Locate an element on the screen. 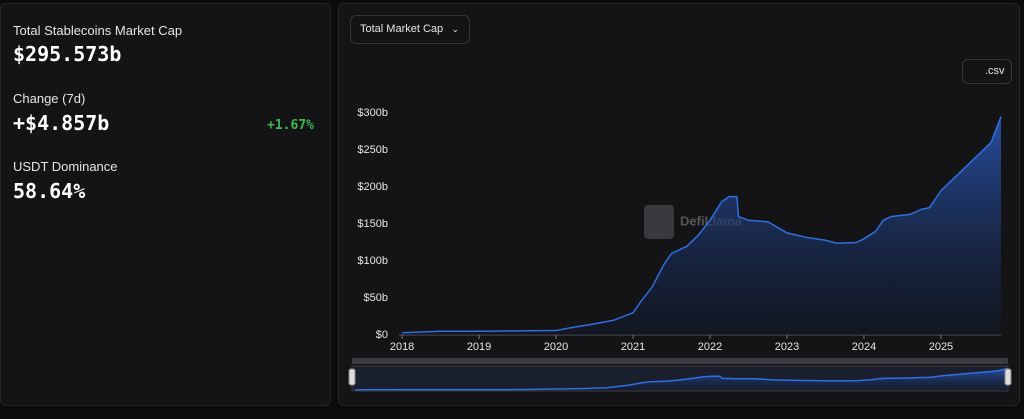 This screenshot has width=1024, height=419. navigator-bar is located at coordinates (680, 361).